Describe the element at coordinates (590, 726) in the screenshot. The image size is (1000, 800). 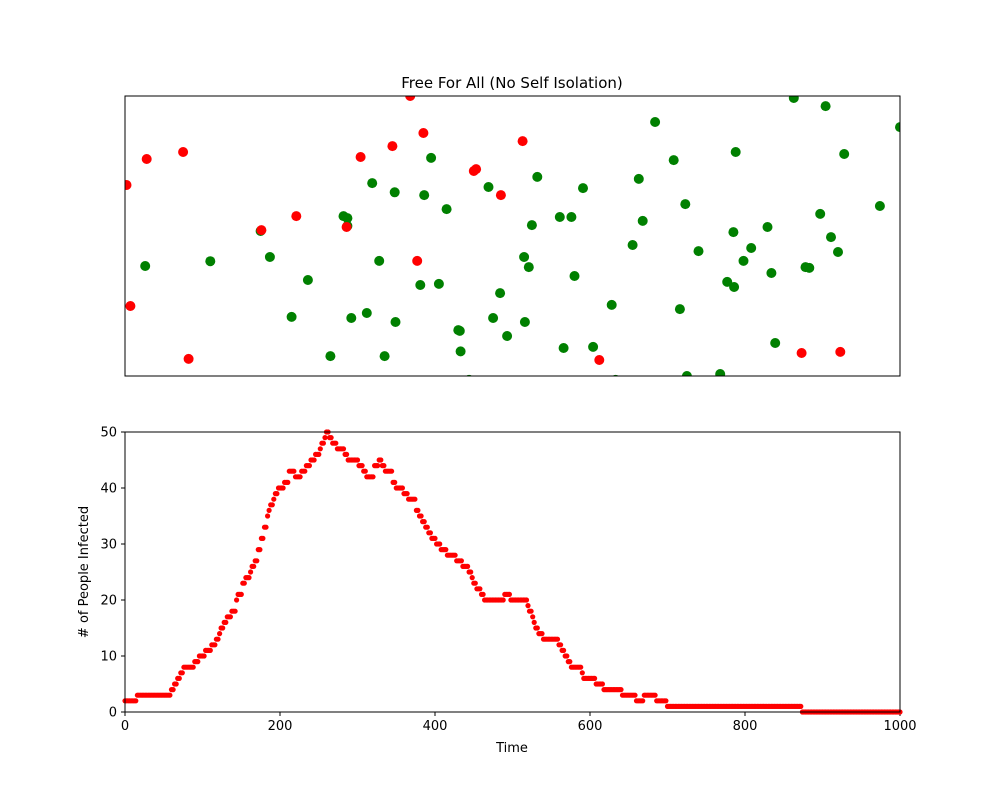
I see `x-tick-label: 600` at that location.